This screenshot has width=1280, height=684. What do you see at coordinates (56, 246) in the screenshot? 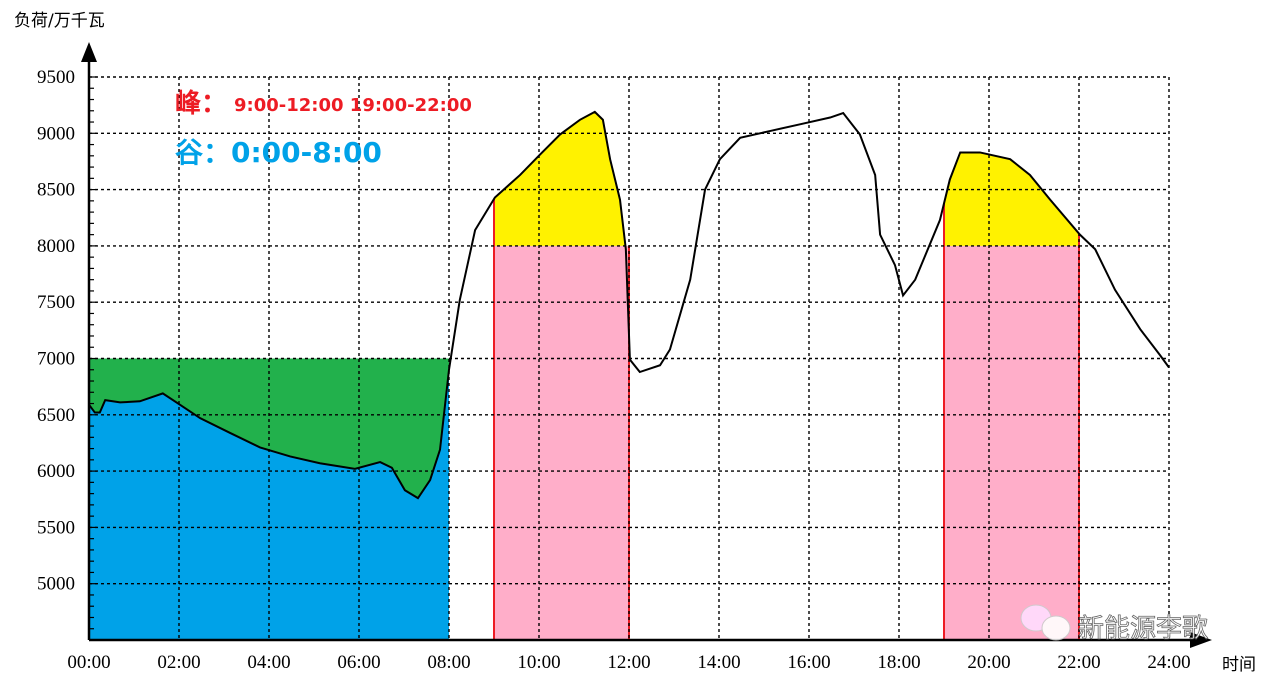
I see `y-tick-label: 8000` at bounding box center [56, 246].